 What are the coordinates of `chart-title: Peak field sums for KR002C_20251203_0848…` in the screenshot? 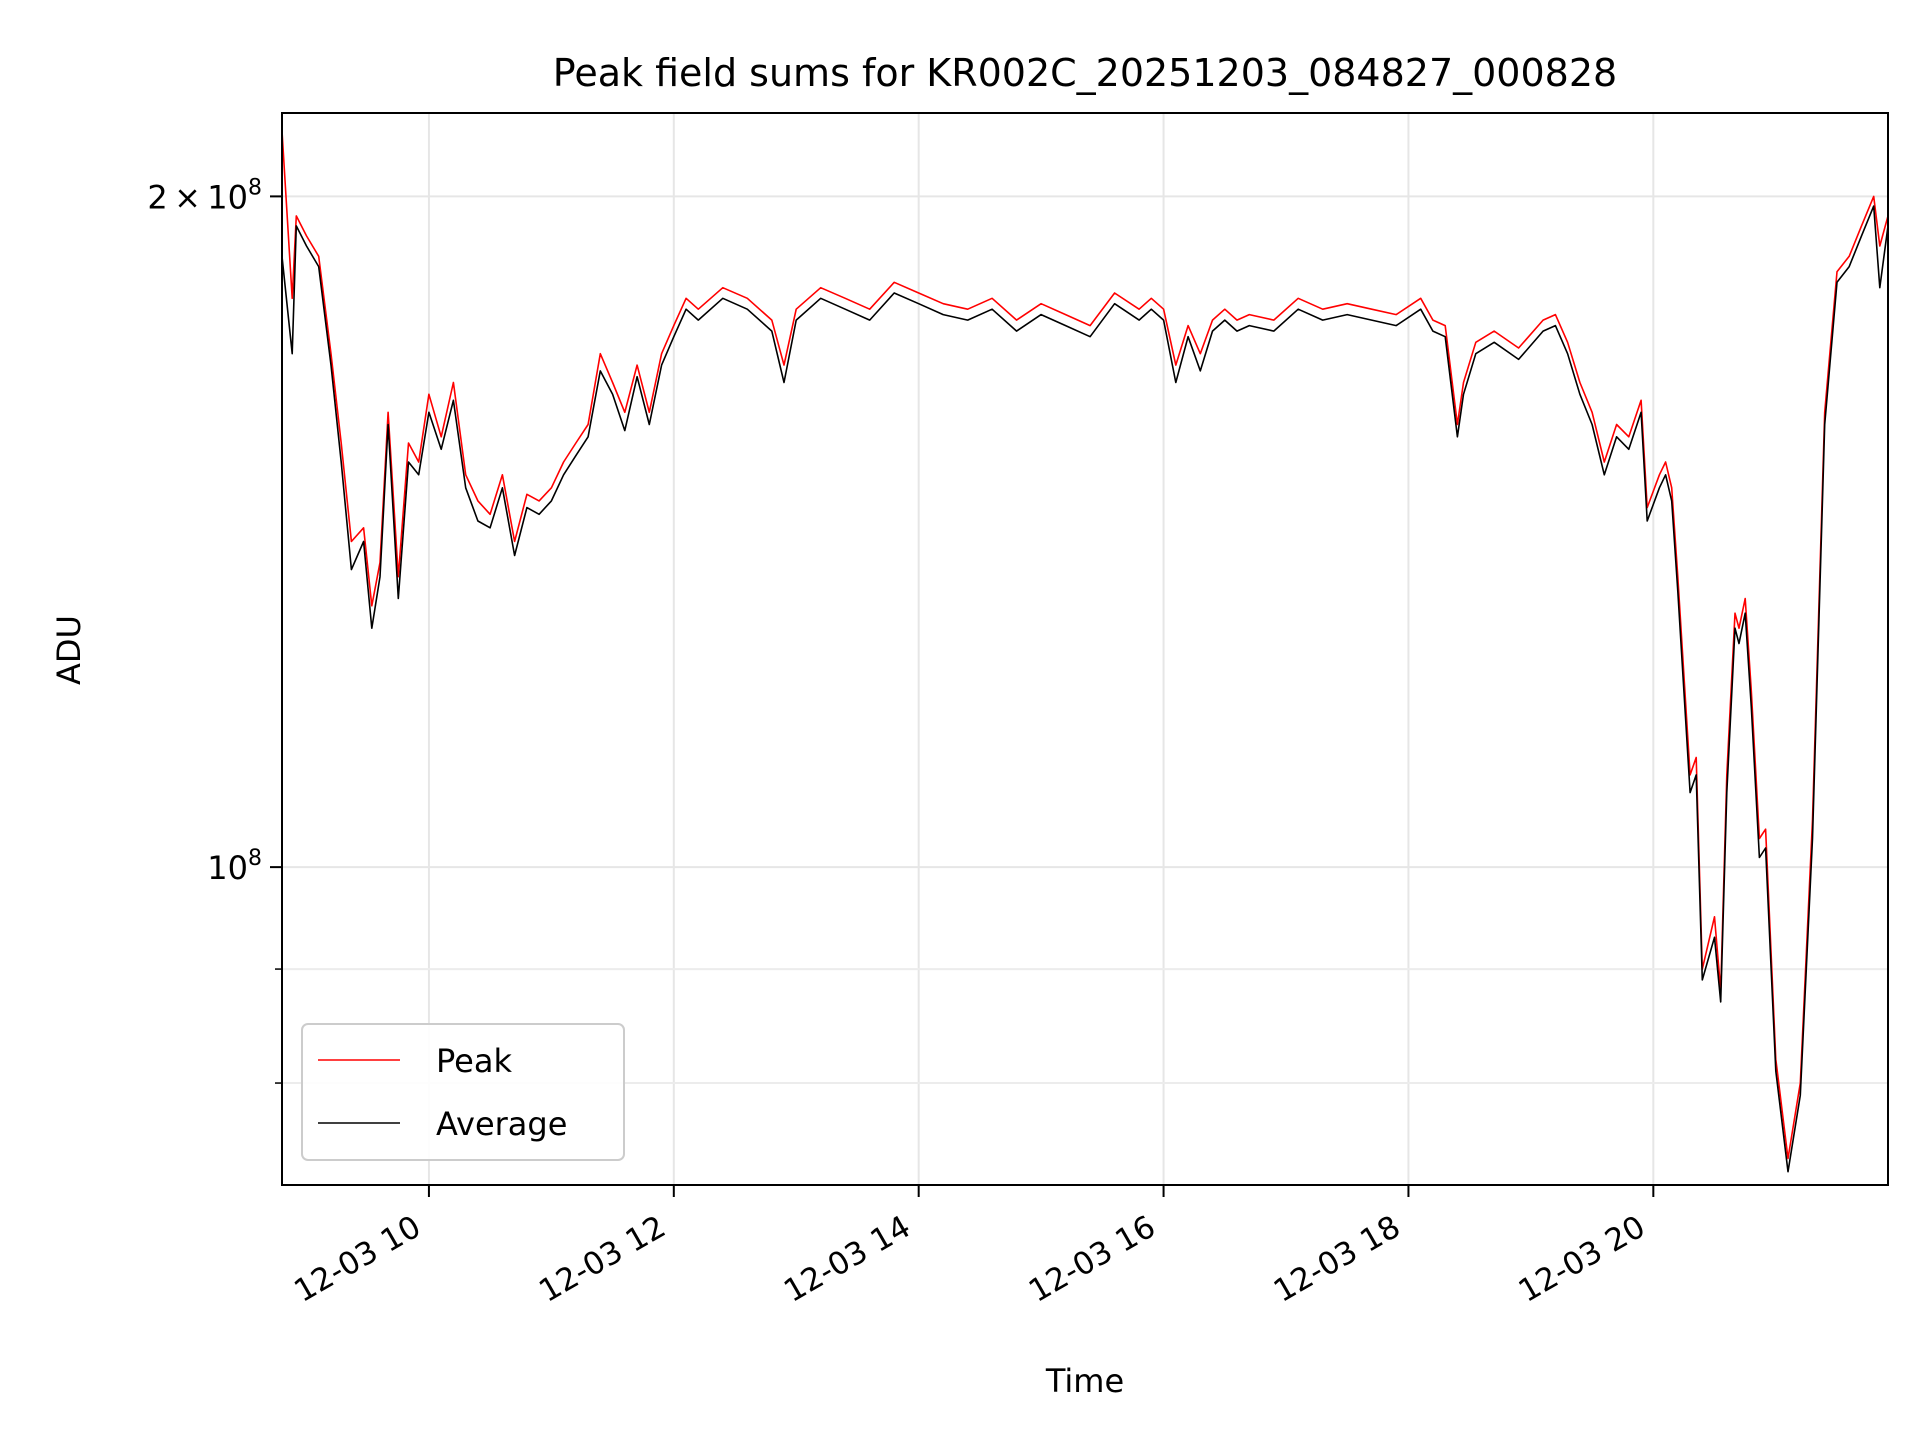 It's located at (1085, 73).